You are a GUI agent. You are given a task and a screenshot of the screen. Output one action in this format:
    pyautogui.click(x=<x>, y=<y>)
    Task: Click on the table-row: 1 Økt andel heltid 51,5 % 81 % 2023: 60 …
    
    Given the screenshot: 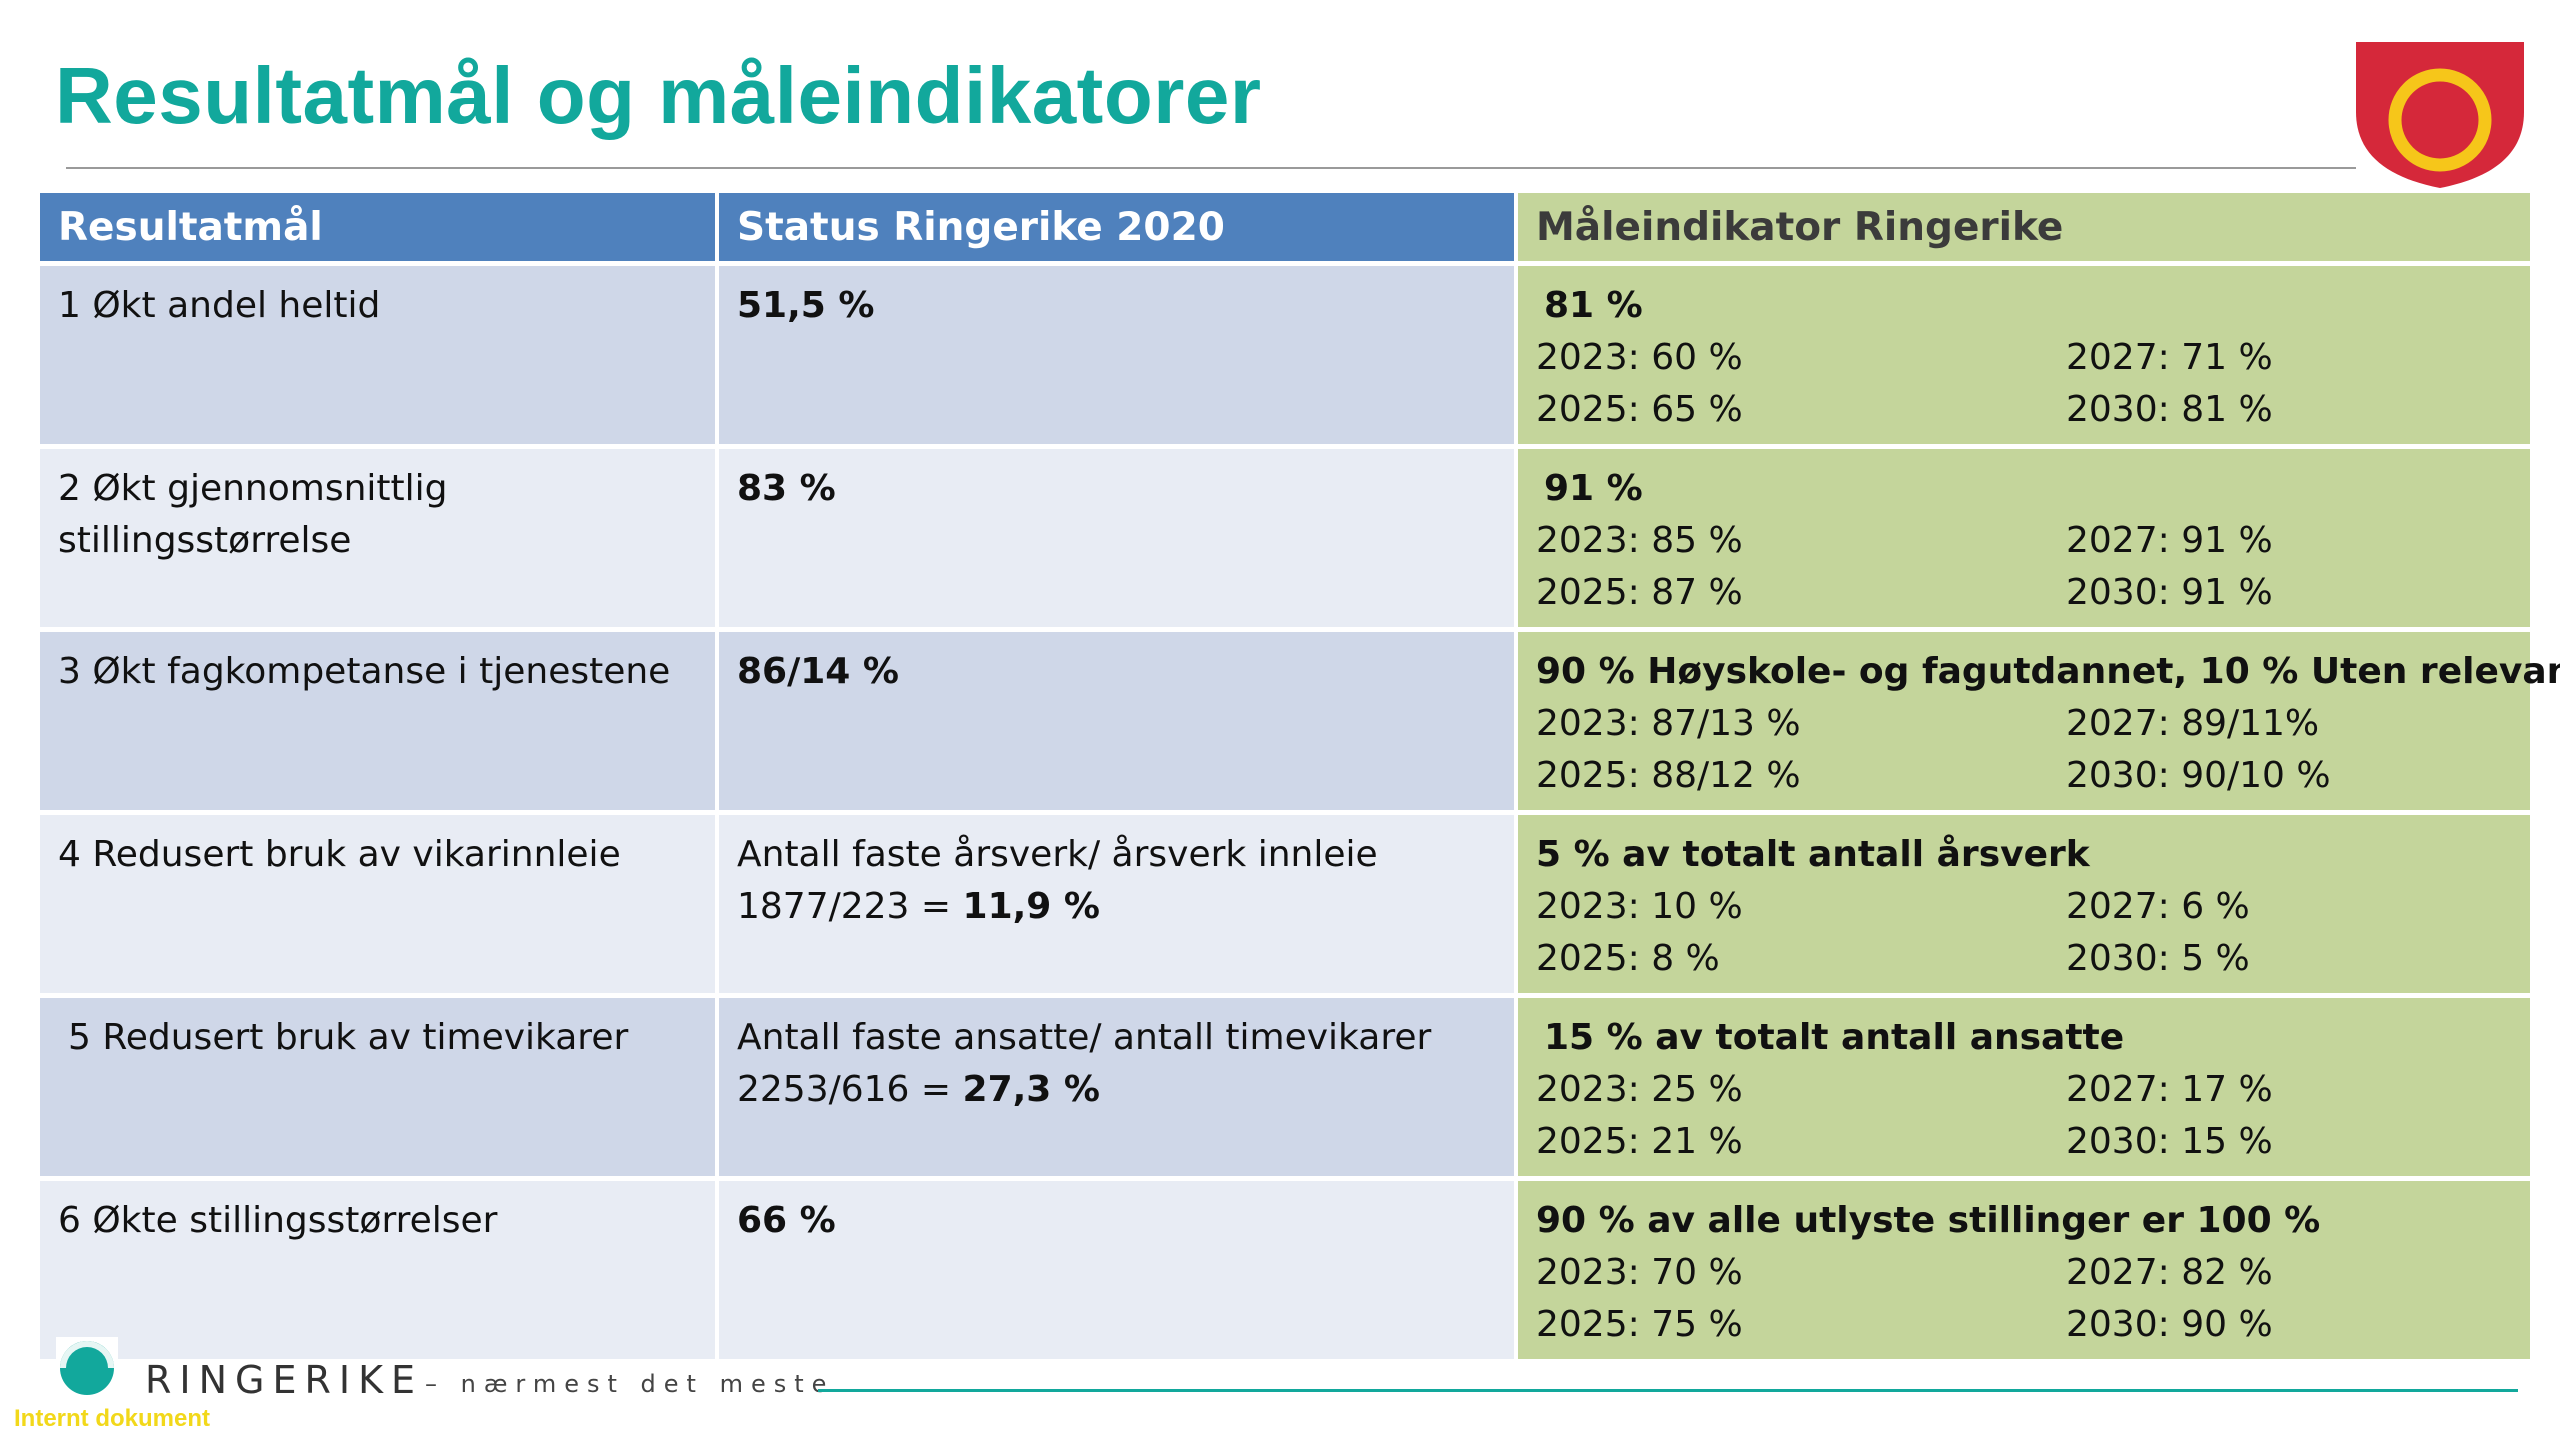 What is the action you would take?
    pyautogui.click(x=1285, y=355)
    